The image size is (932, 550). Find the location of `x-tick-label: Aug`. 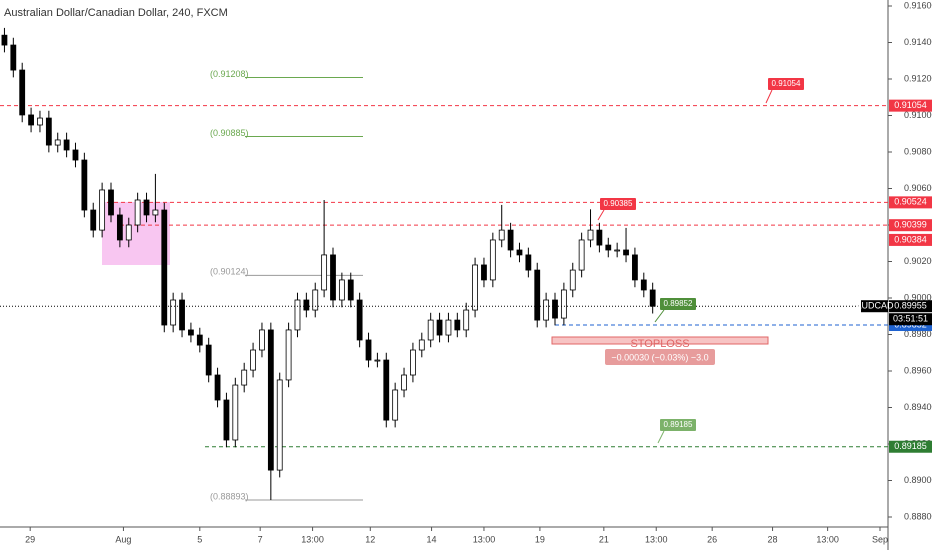

x-tick-label: Aug is located at coordinates (123, 539).